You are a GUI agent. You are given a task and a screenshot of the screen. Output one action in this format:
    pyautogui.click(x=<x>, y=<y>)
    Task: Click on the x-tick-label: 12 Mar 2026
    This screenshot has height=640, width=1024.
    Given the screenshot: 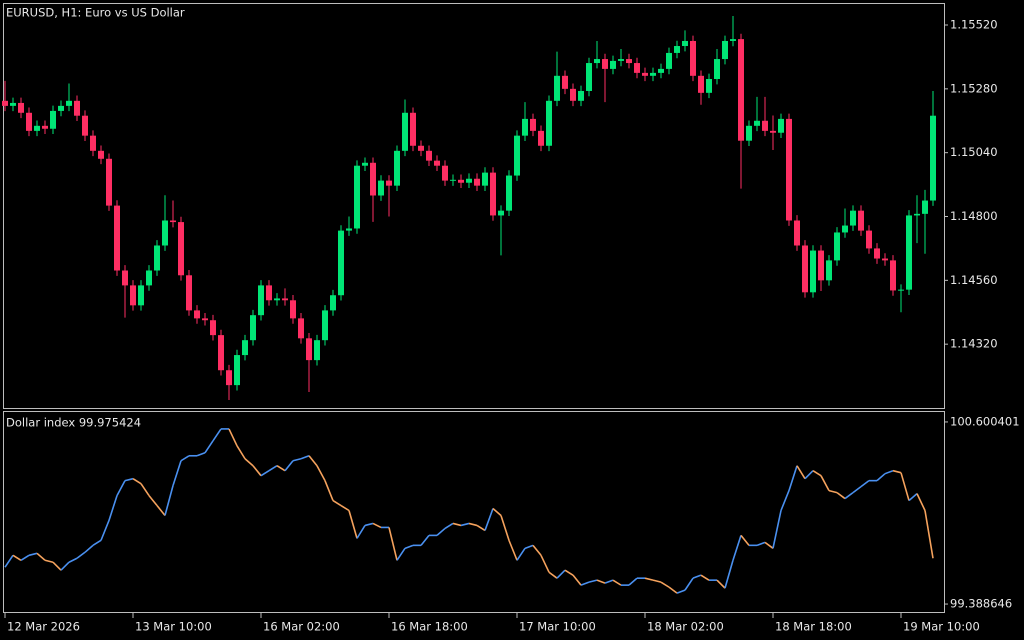 What is the action you would take?
    pyautogui.click(x=43, y=627)
    